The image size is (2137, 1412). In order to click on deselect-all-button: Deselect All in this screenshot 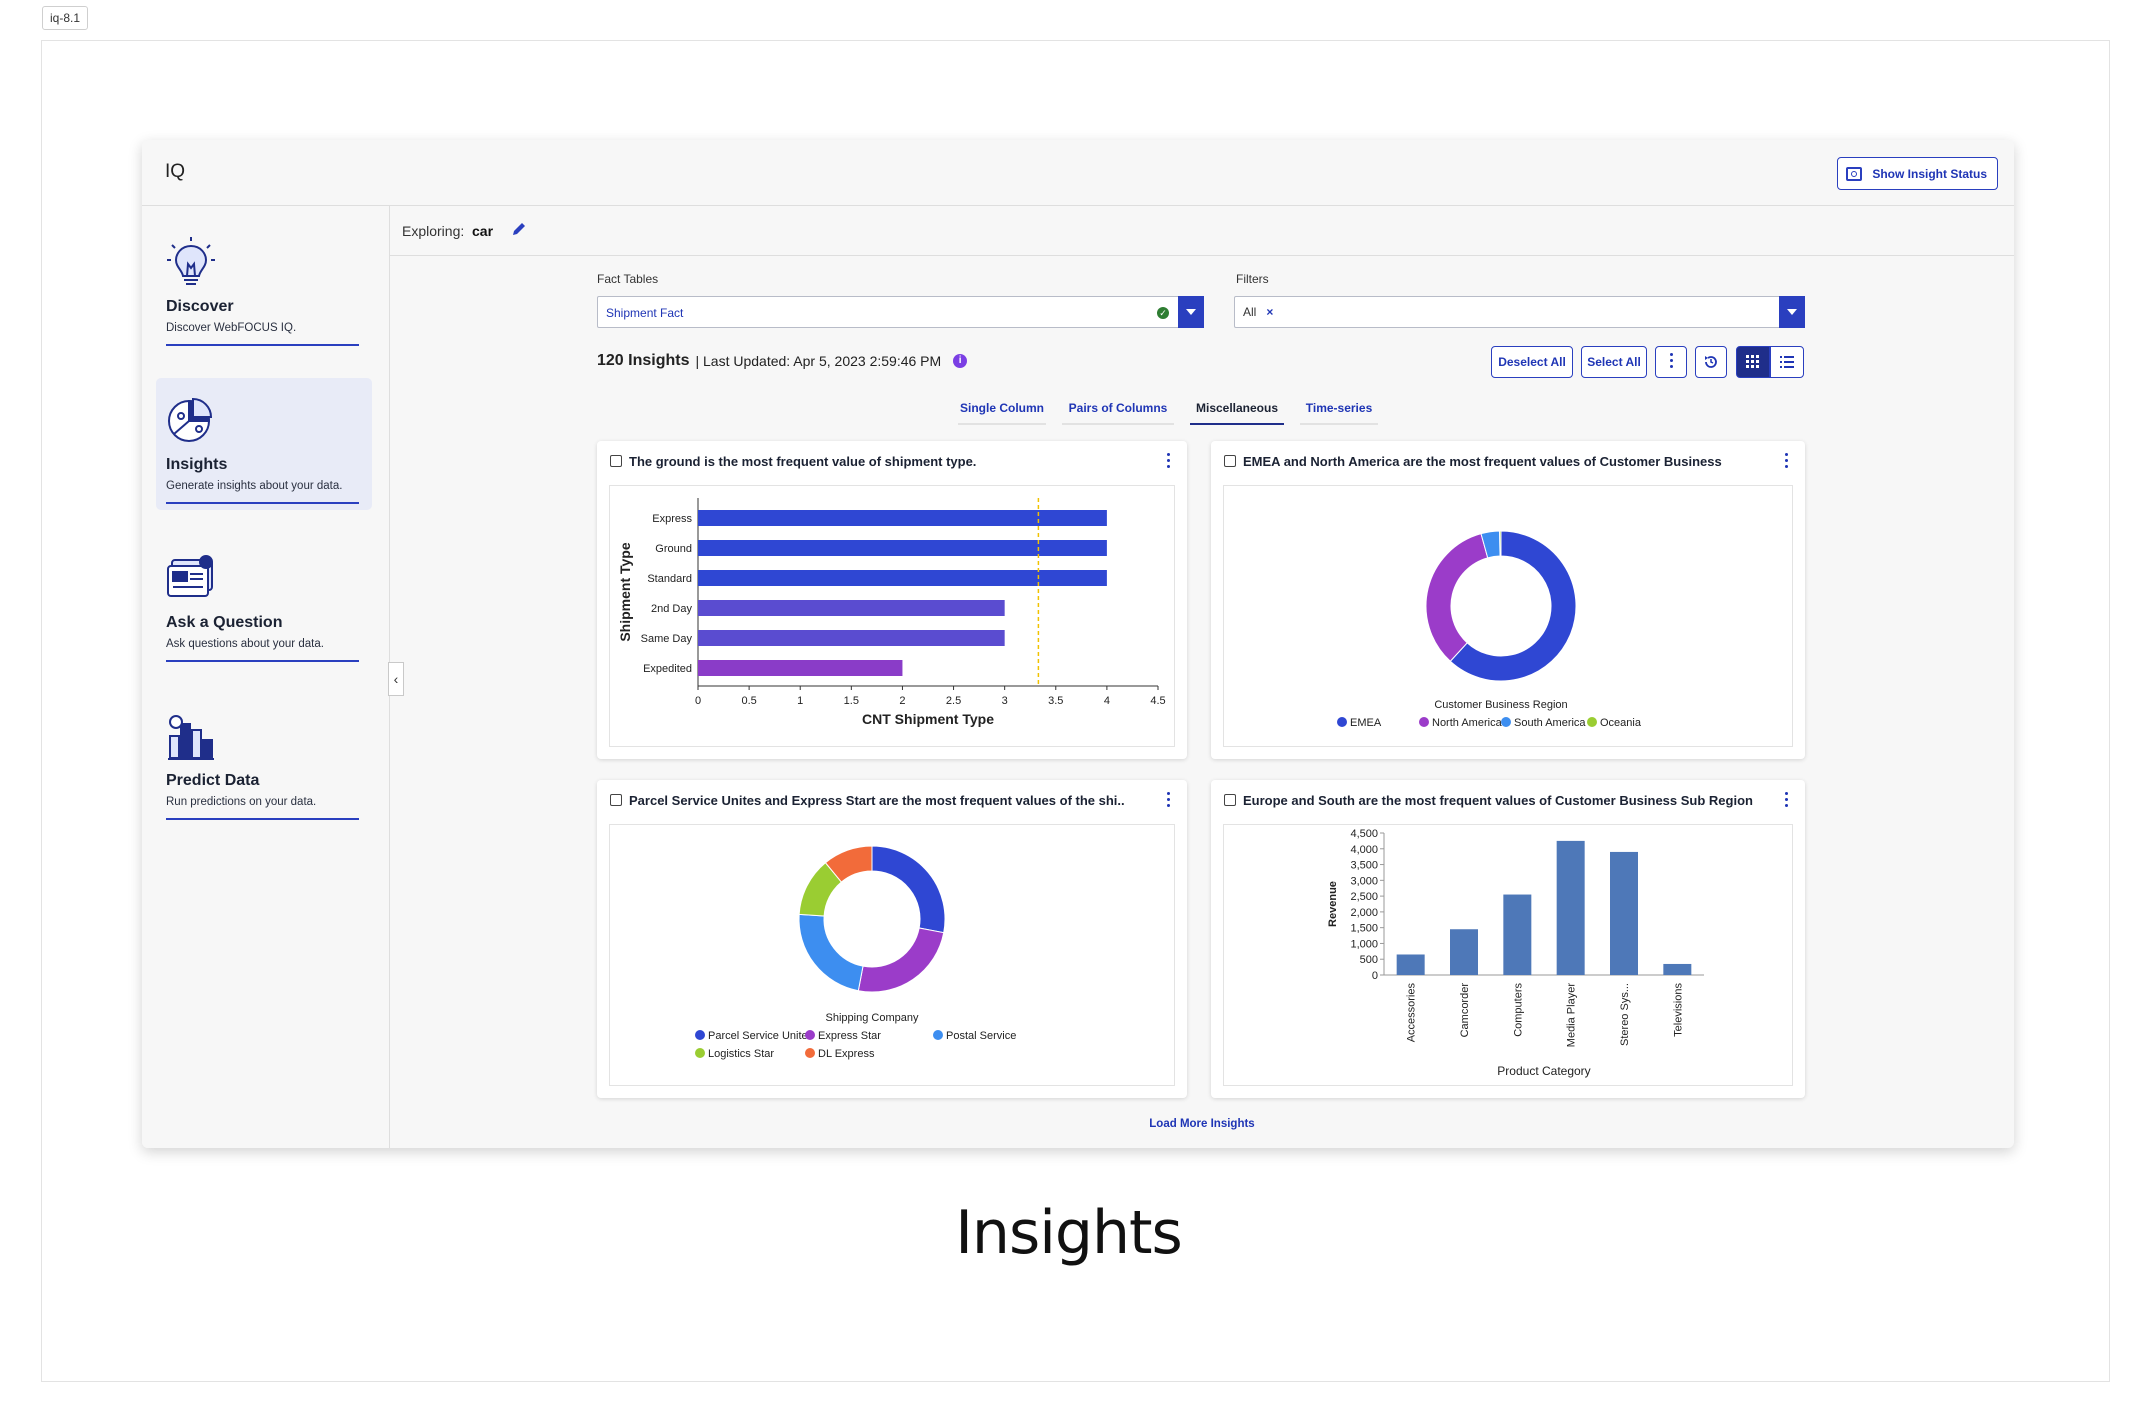, I will do `click(1532, 362)`.